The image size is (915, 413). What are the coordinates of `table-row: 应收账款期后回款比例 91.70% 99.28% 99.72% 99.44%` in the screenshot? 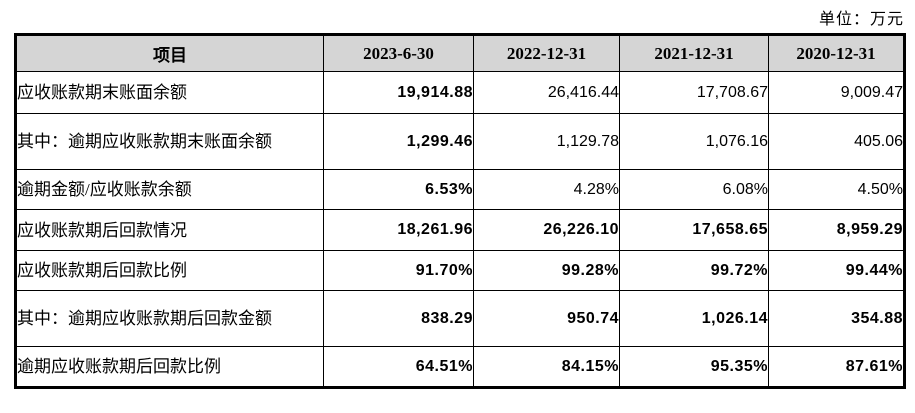 It's located at (460, 270).